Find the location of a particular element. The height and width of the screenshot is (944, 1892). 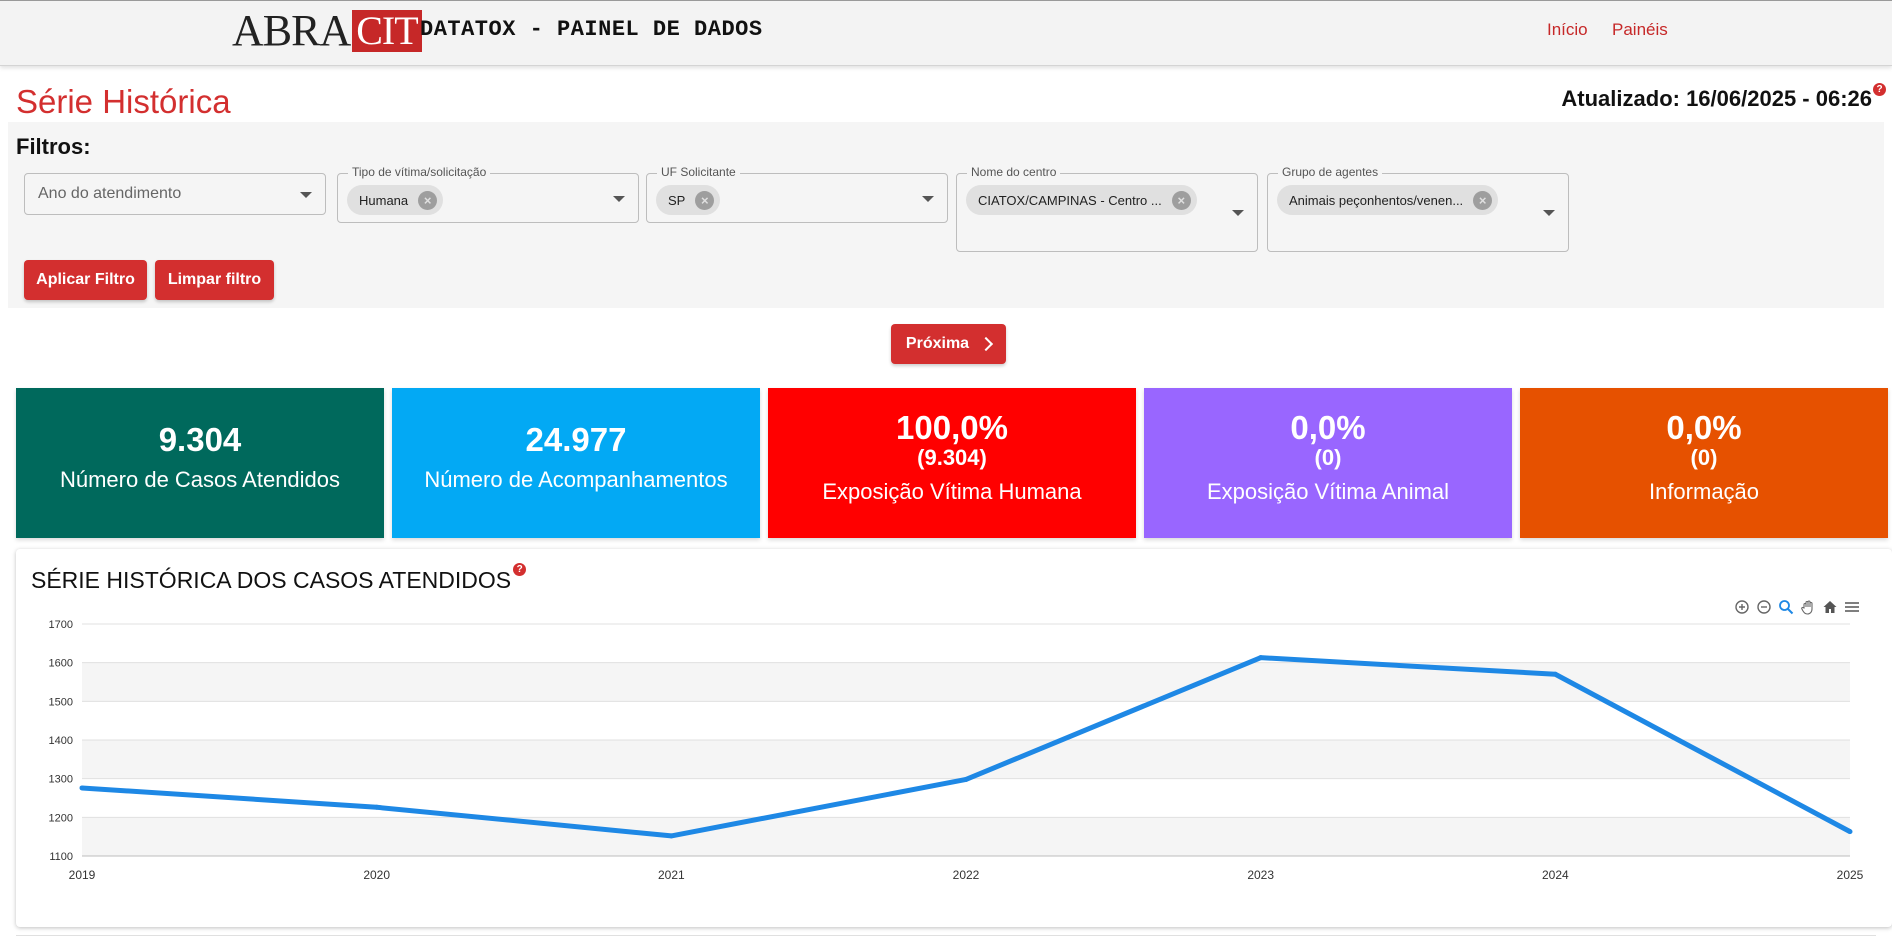

page-title: Série Histórica is located at coordinates (123, 101).